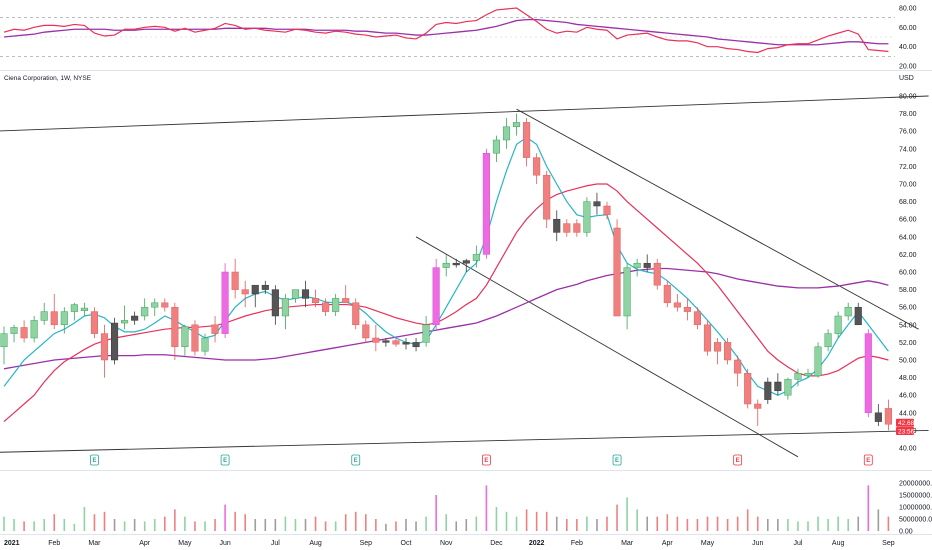 The height and width of the screenshot is (550, 932). I want to click on trendline-lower-channel, so click(464, 441).